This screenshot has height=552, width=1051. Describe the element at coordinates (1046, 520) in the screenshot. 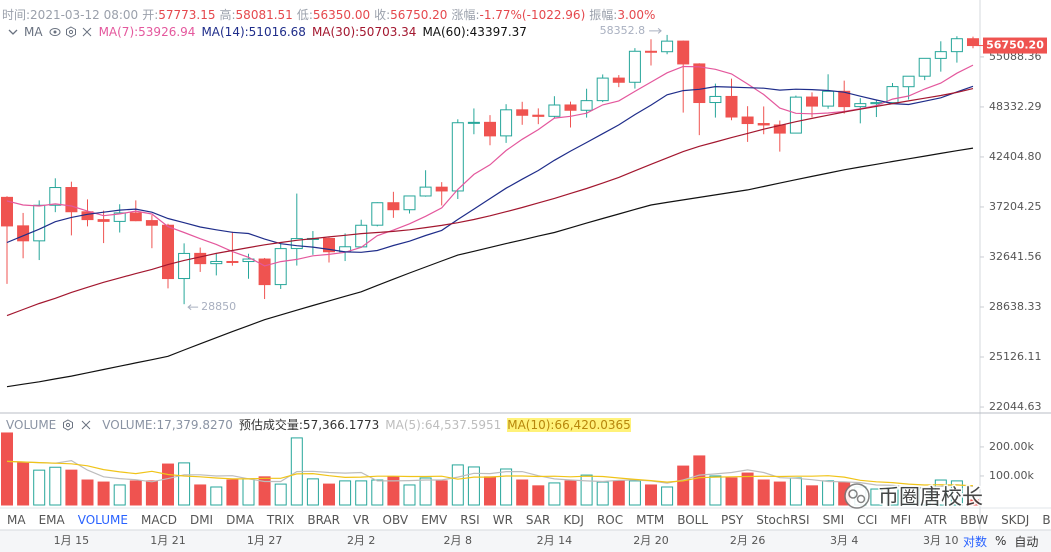

I see `indicator-tab: BIAS` at that location.